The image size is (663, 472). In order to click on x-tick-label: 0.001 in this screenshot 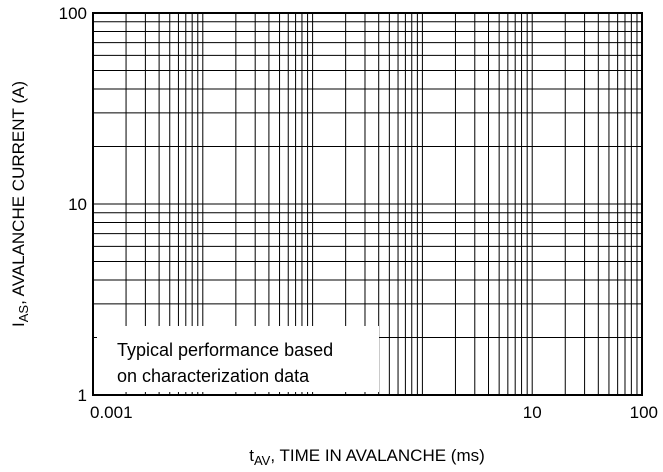, I will do `click(111, 412)`.